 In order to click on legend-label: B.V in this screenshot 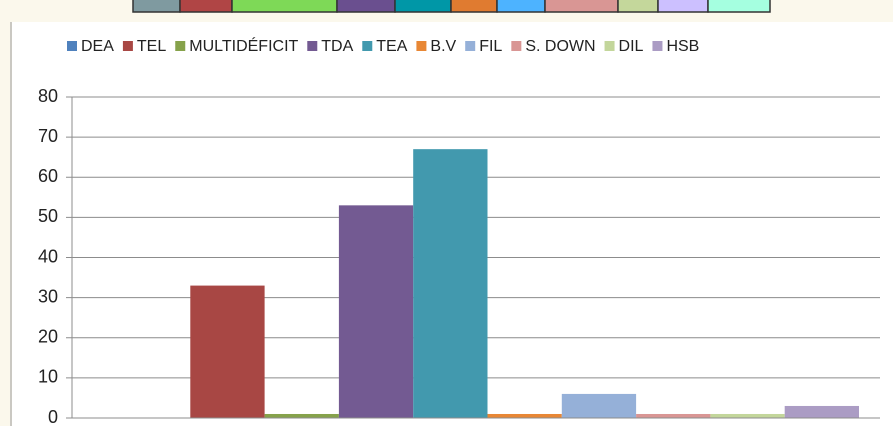, I will do `click(443, 46)`.